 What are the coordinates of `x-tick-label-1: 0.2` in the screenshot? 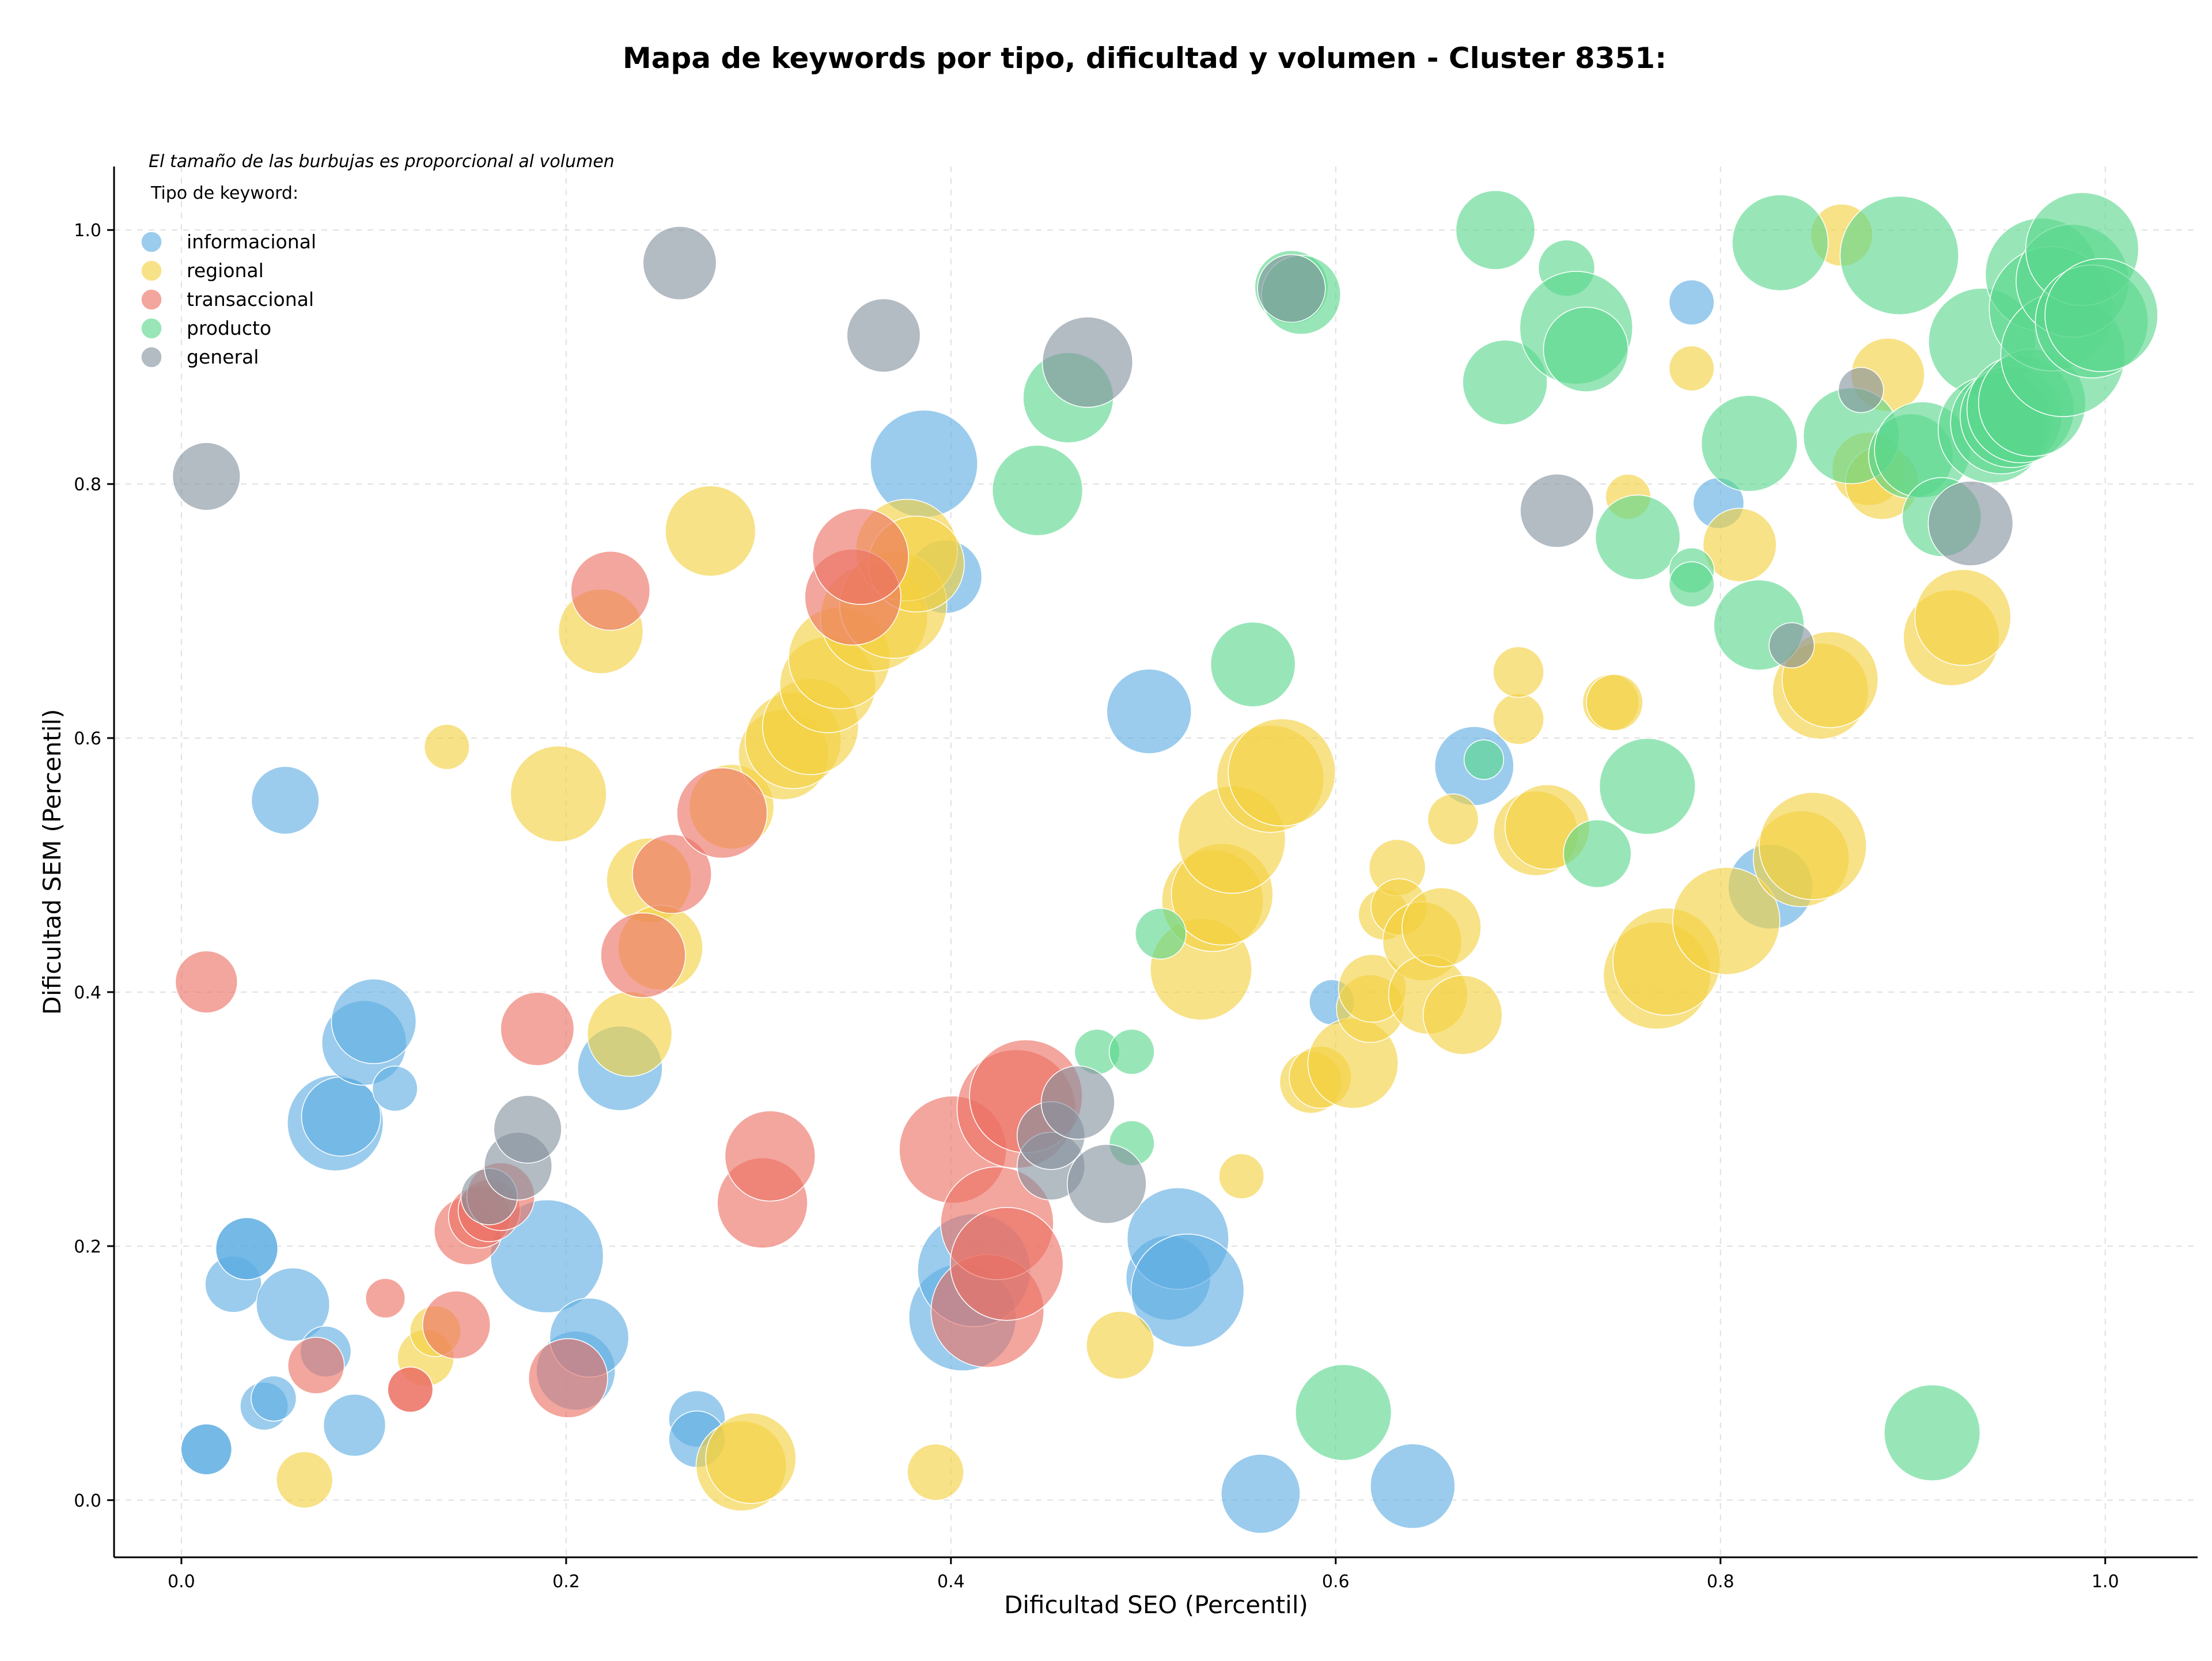 It's located at (566, 1582).